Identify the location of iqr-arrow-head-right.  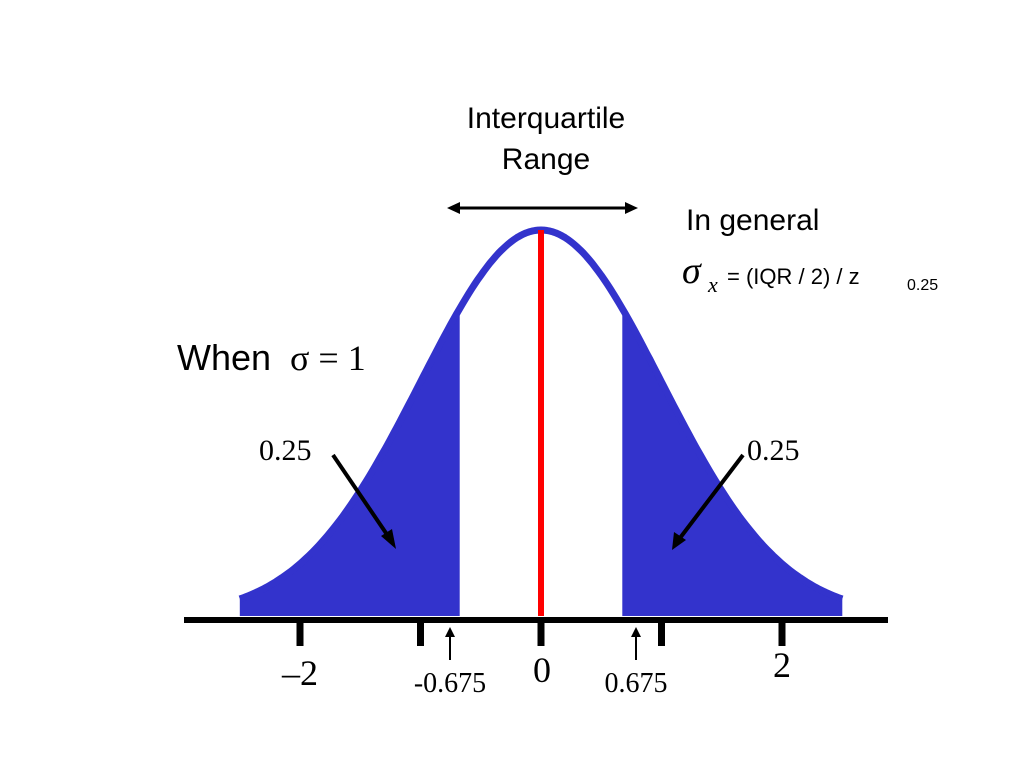
(631, 208).